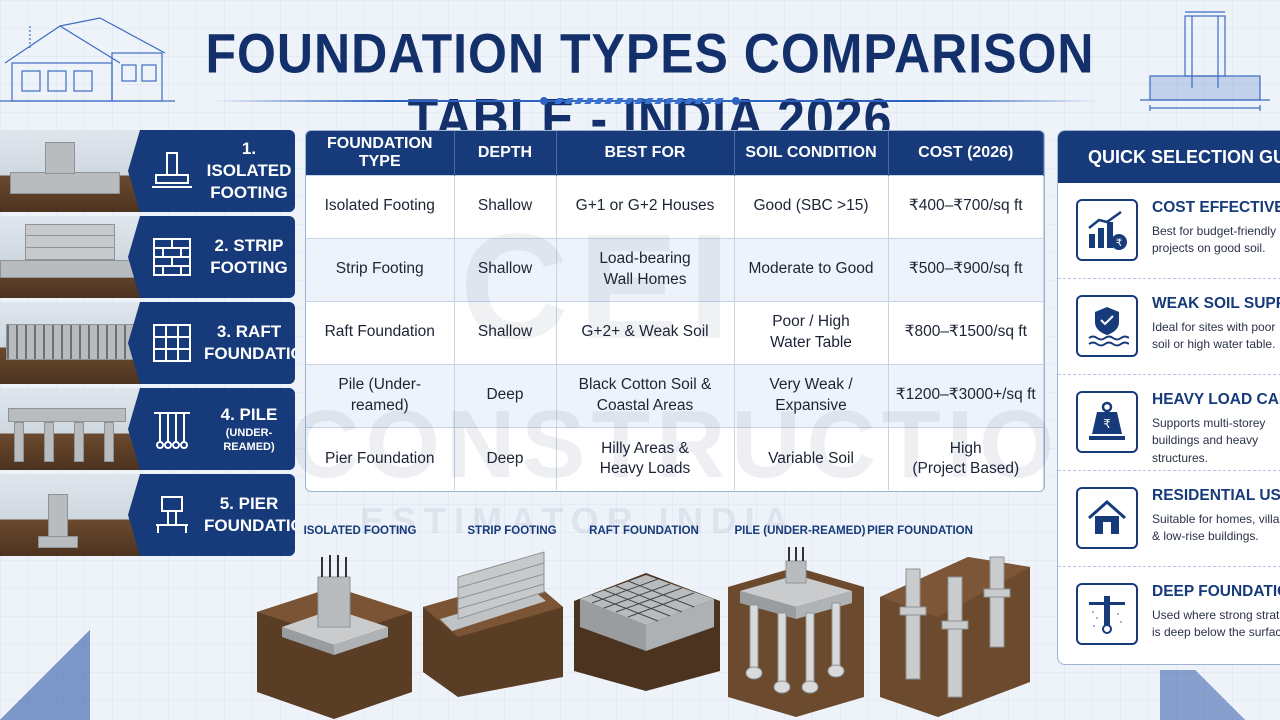 This screenshot has width=1280, height=720. I want to click on guide-title: QUICK SELECTION GUIDE, so click(1169, 157).